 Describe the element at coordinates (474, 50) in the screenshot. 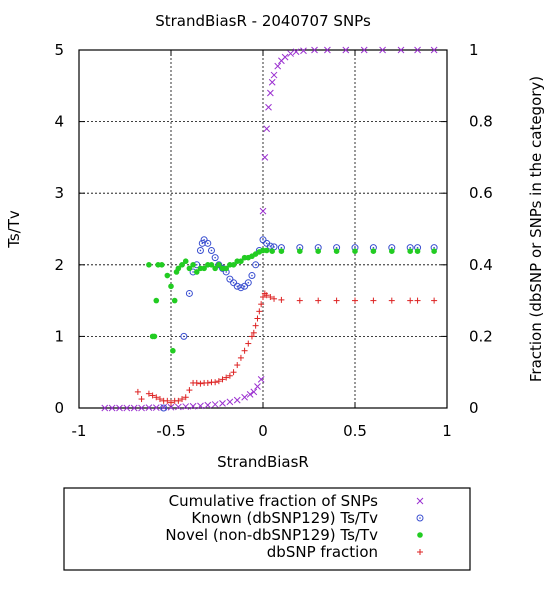

I see `y2-tick-label: 1` at that location.